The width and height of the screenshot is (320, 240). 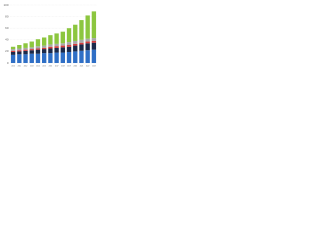 What do you see at coordinates (5, 5) in the screenshot?
I see `y-tick-label: 100` at bounding box center [5, 5].